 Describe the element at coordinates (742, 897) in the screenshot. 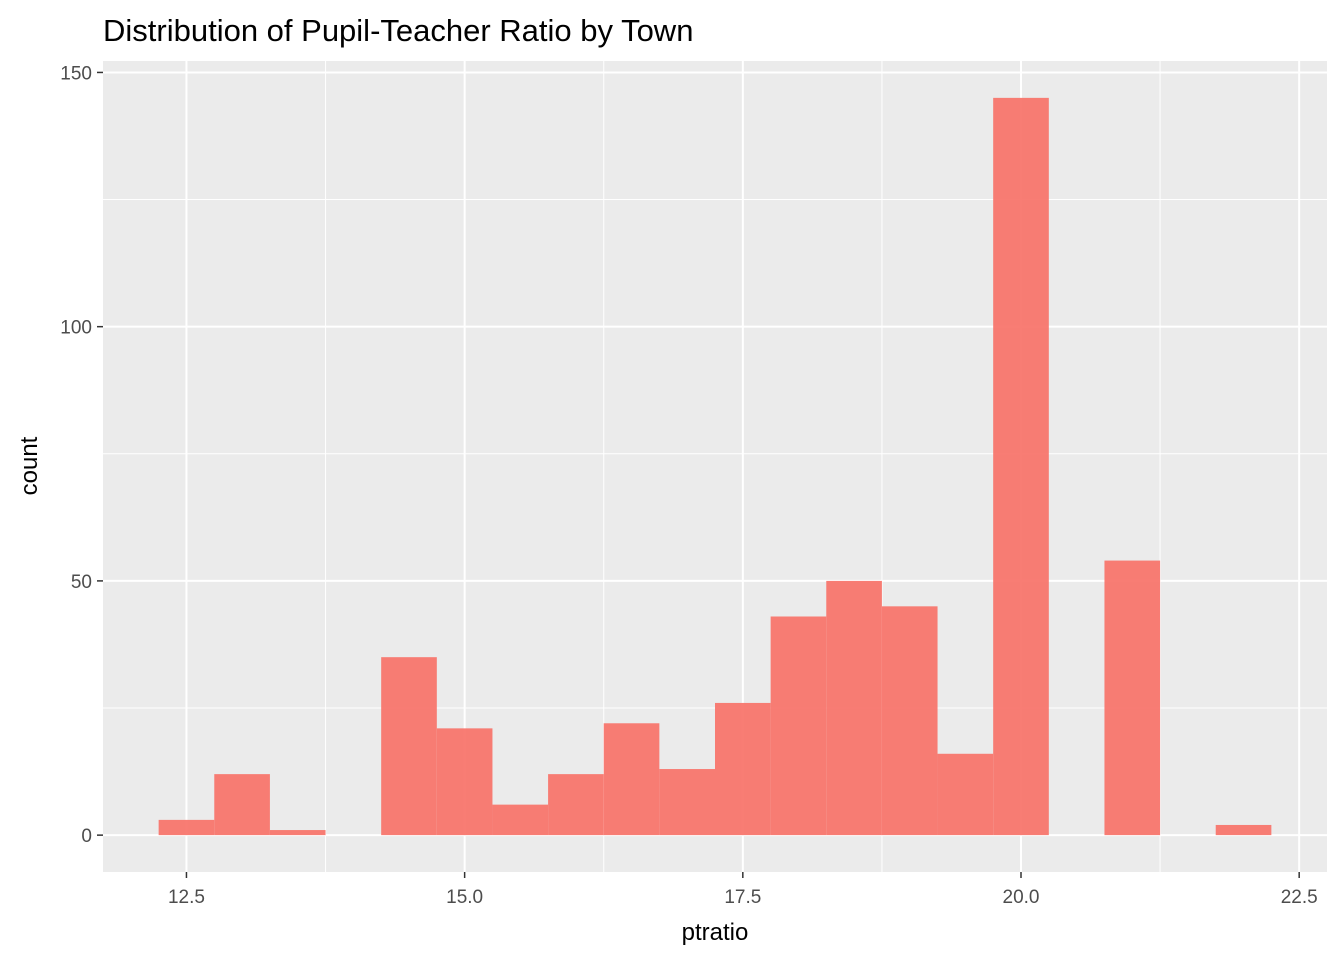

I see `x-tick-label: 17.5` at that location.